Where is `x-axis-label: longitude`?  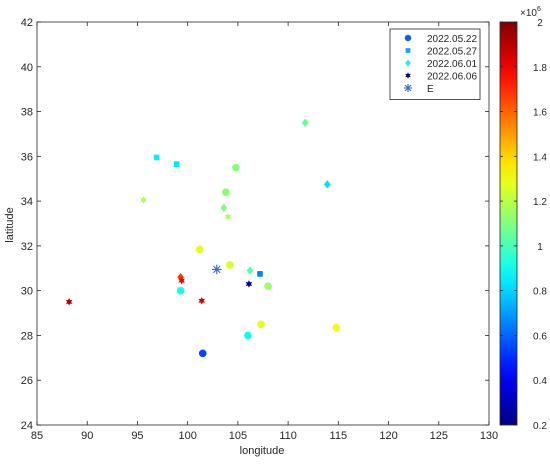
x-axis-label: longitude is located at coordinates (262, 451).